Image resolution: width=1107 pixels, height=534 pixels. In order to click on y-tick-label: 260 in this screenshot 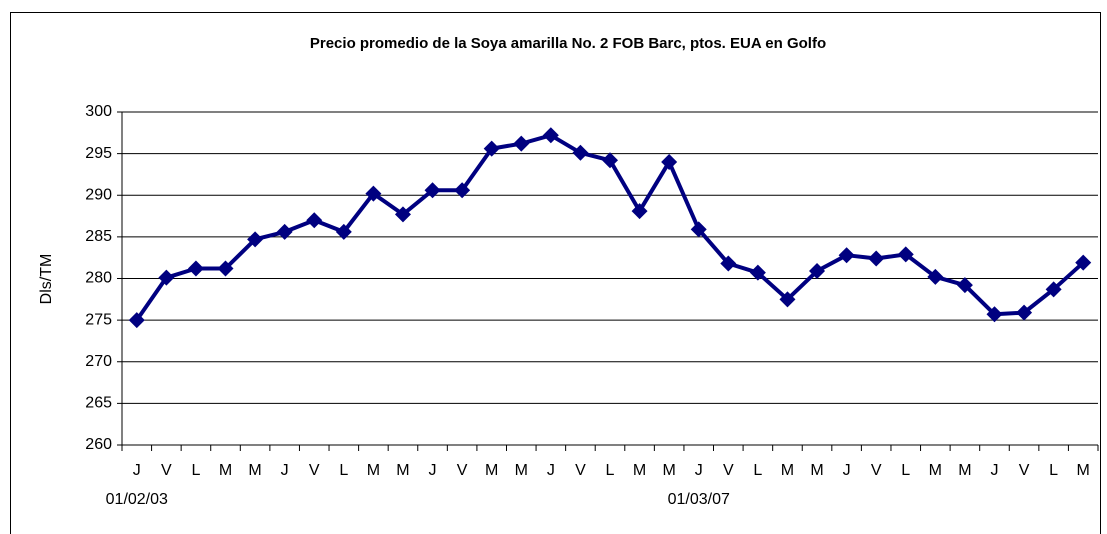, I will do `click(98, 444)`.